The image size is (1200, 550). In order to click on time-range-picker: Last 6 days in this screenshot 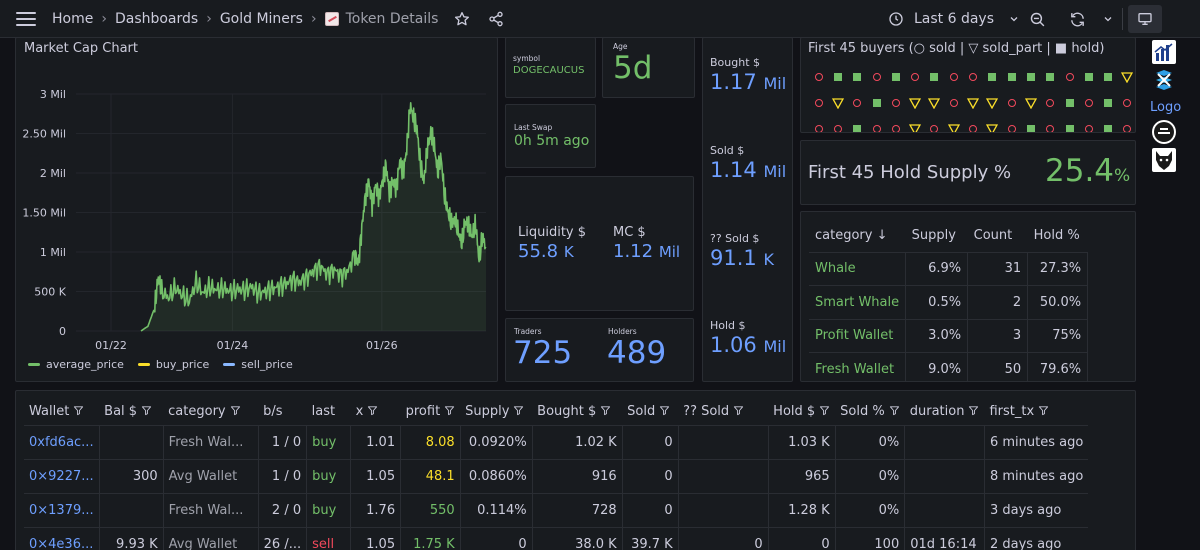, I will do `click(954, 19)`.